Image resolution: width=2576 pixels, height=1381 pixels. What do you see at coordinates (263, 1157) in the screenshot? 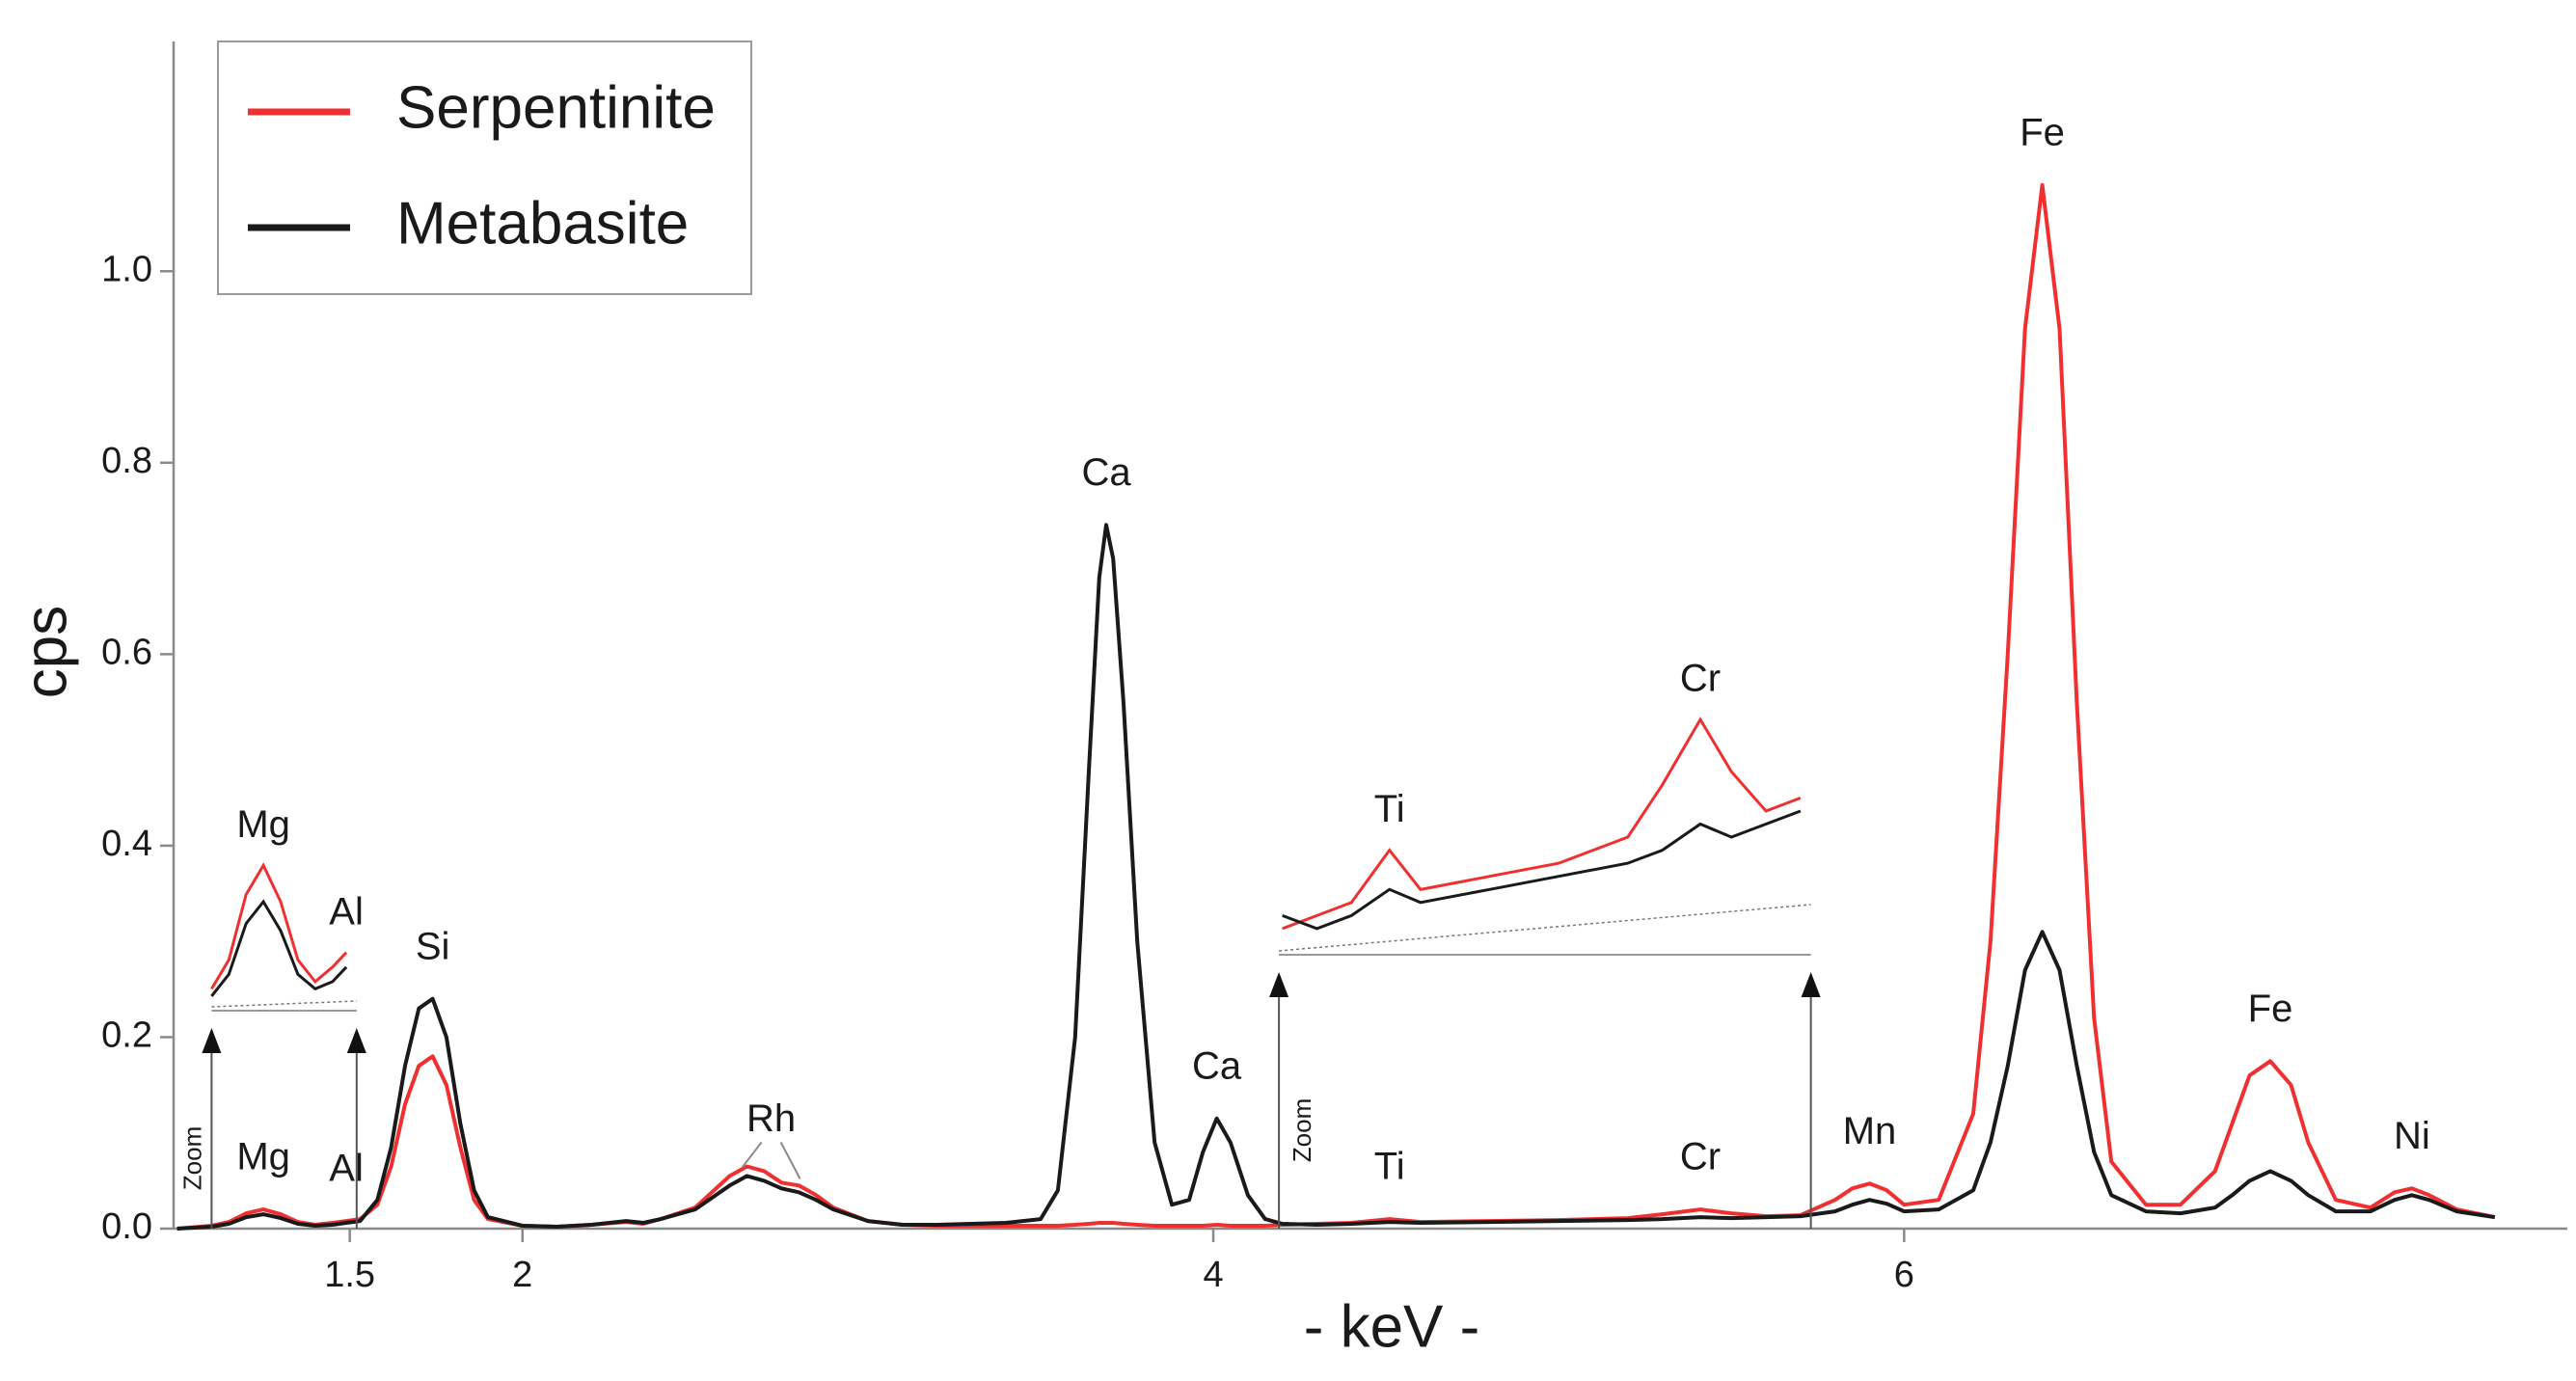
I see `peak-label: Mg` at bounding box center [263, 1157].